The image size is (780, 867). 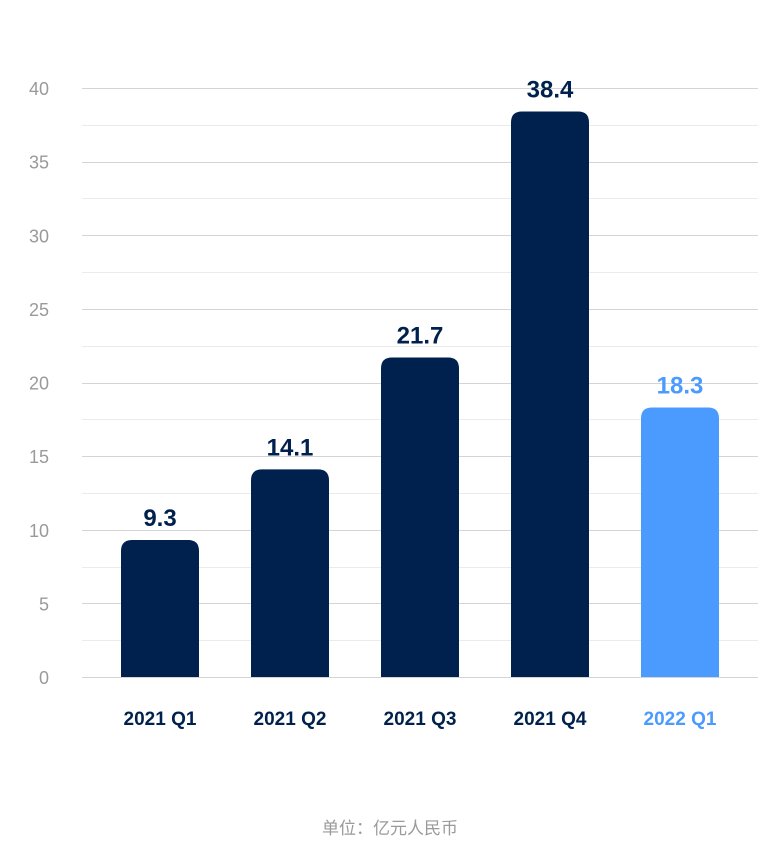 I want to click on y-tick-label: 30, so click(x=39, y=236).